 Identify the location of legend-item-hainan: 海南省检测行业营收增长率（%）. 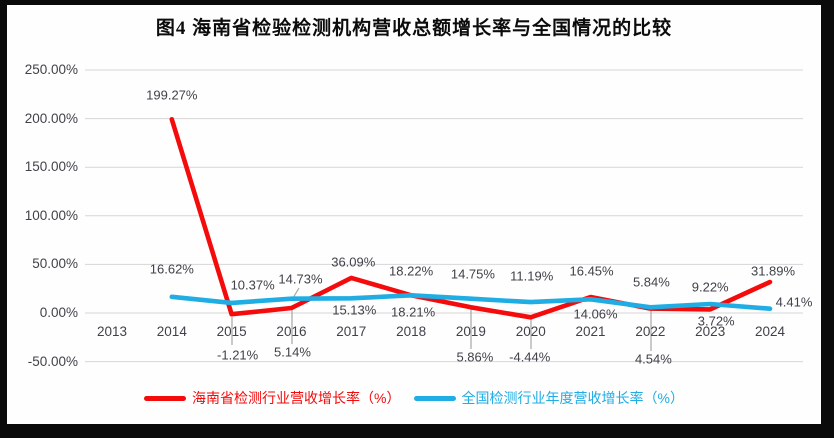
(272, 398).